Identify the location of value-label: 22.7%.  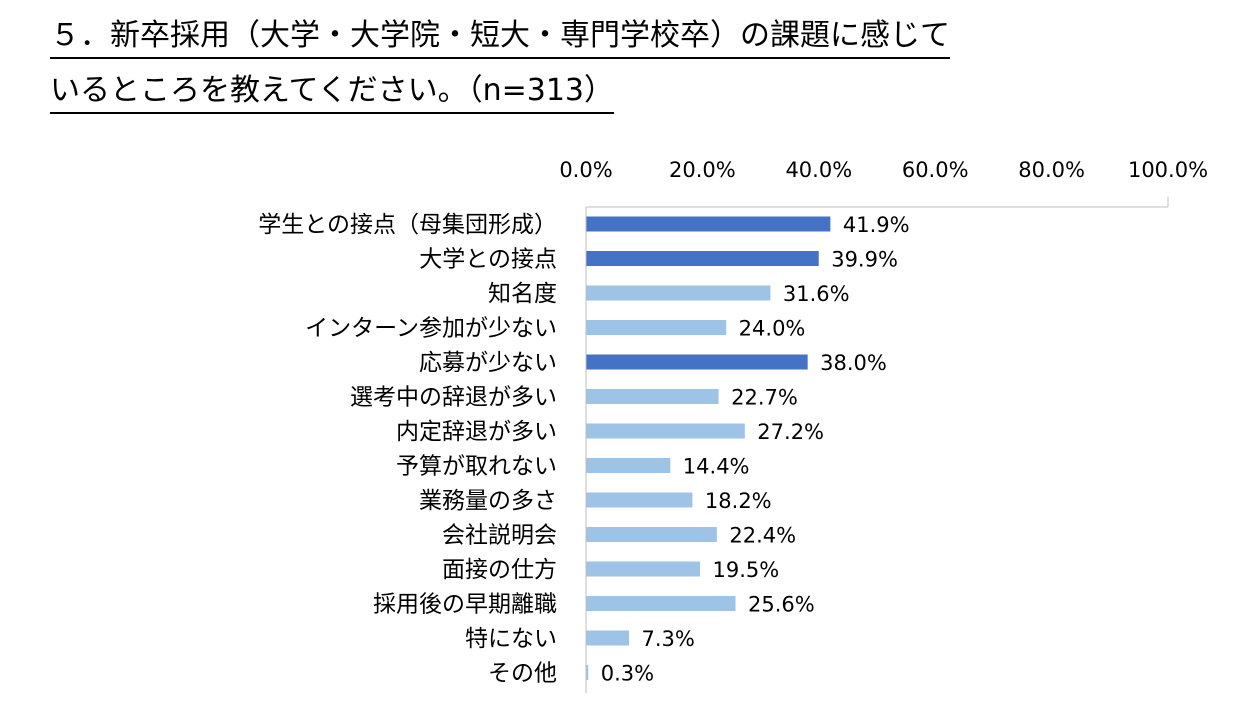
(764, 398).